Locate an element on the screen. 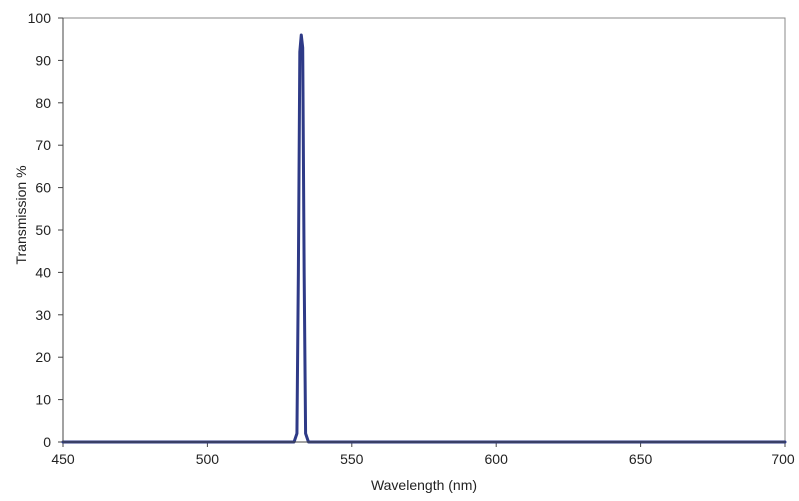  y-tick-label: 0 is located at coordinates (47, 442).